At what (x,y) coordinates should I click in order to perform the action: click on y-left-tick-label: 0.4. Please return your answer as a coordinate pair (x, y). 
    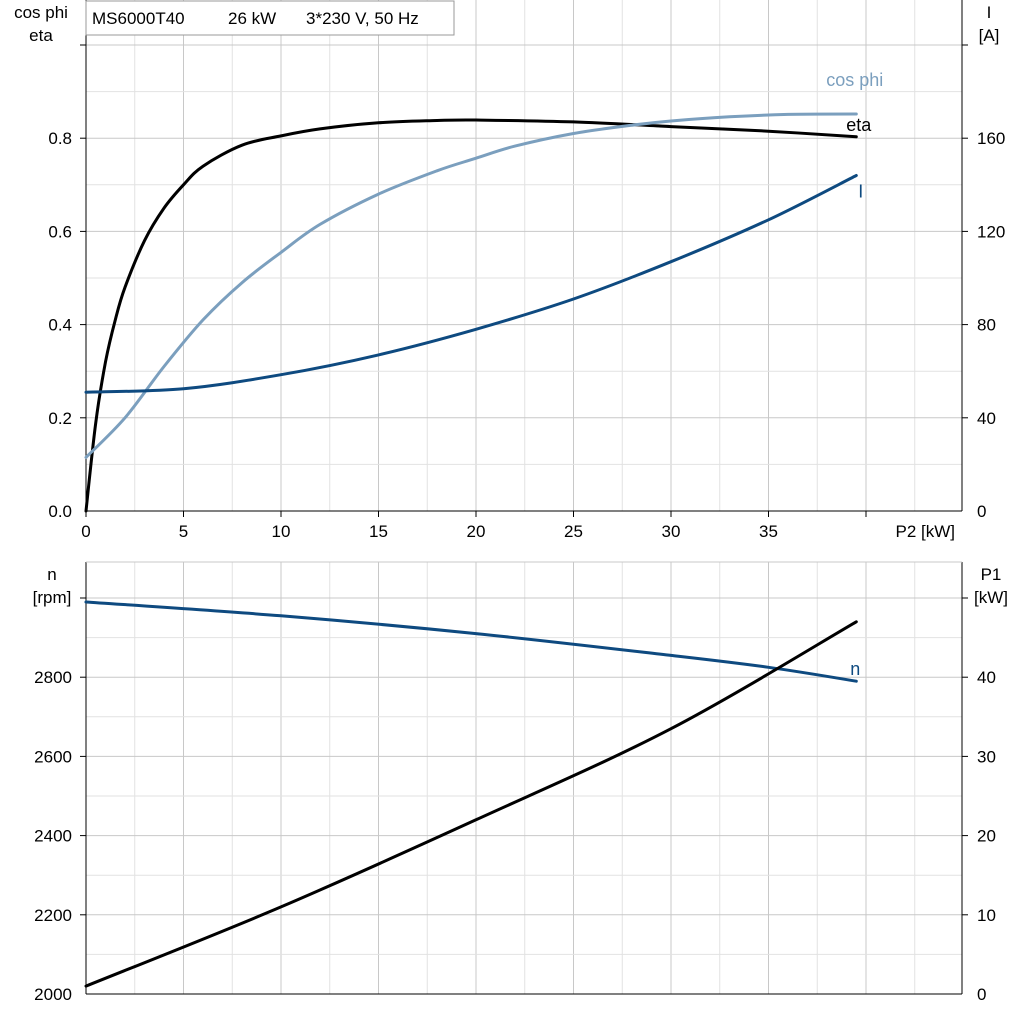
    Looking at the image, I should click on (60, 325).